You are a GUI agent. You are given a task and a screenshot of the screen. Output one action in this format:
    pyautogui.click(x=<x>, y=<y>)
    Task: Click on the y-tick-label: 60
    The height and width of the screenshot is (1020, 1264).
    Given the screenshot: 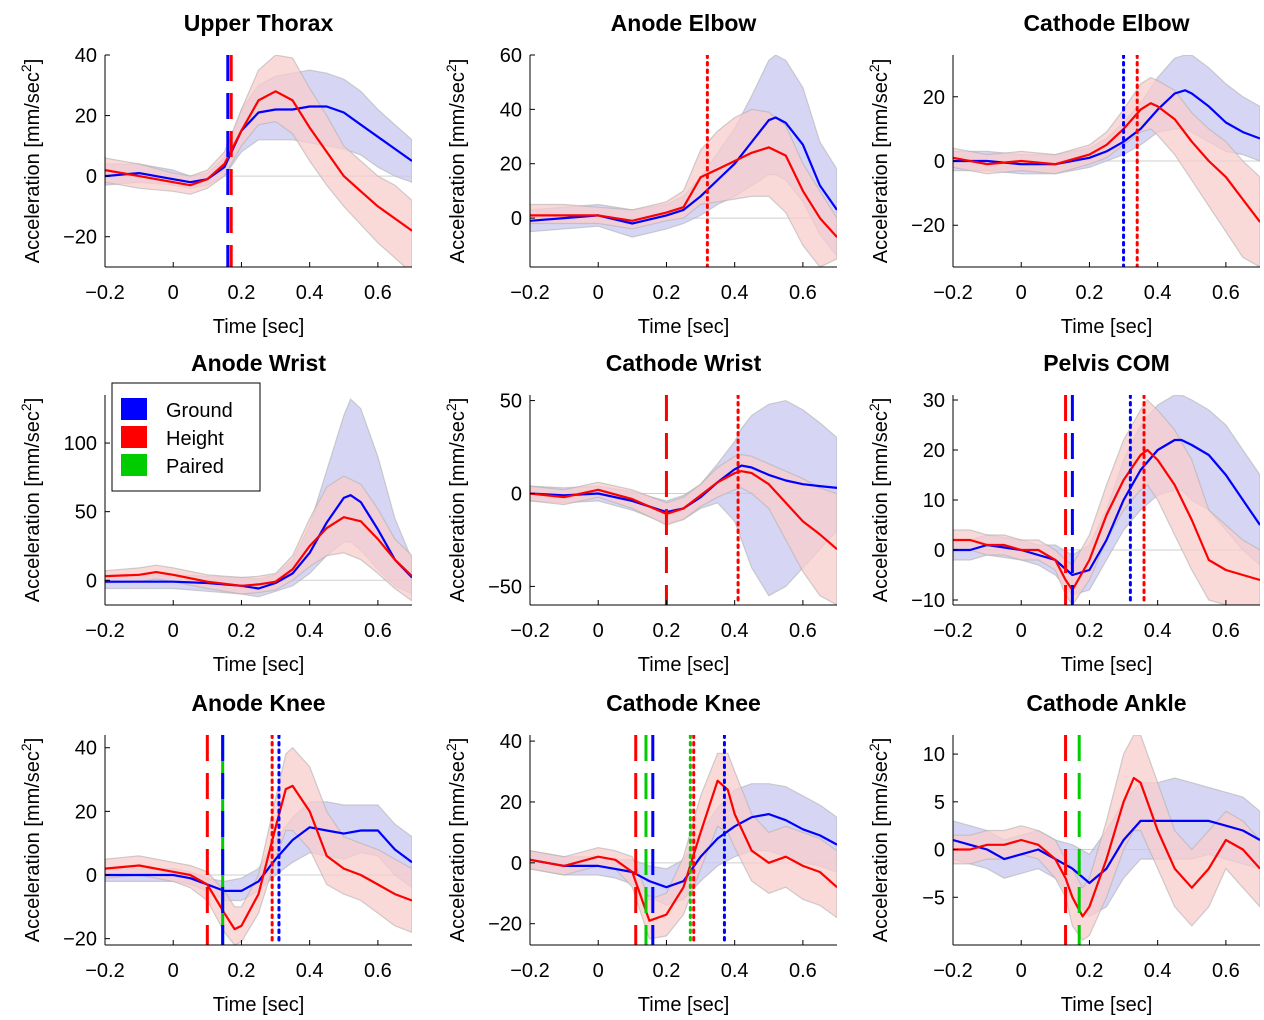 What is the action you would take?
    pyautogui.click(x=511, y=56)
    